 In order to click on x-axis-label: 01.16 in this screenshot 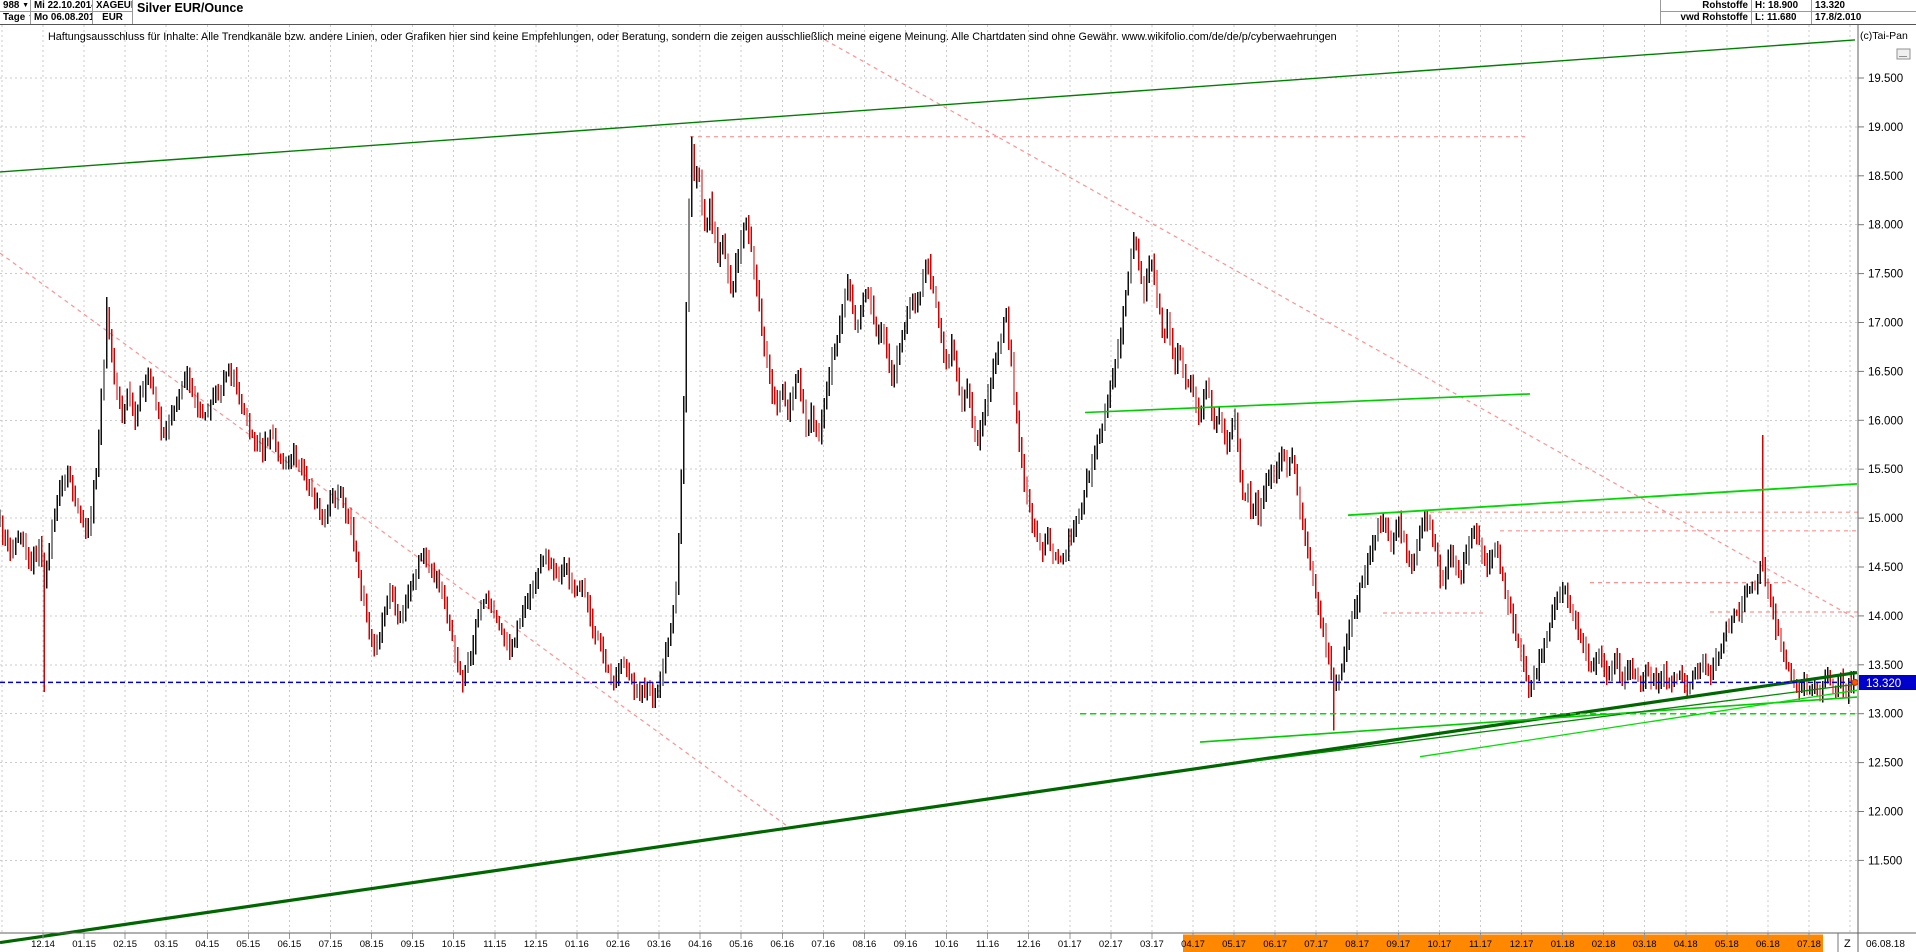, I will do `click(577, 944)`.